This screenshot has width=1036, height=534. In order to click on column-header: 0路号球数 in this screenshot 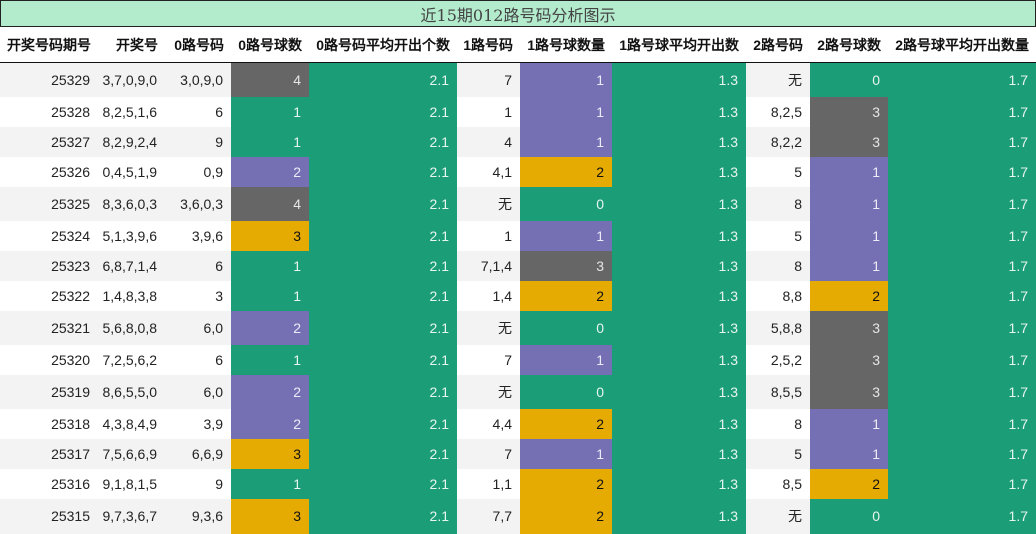, I will do `click(270, 45)`.